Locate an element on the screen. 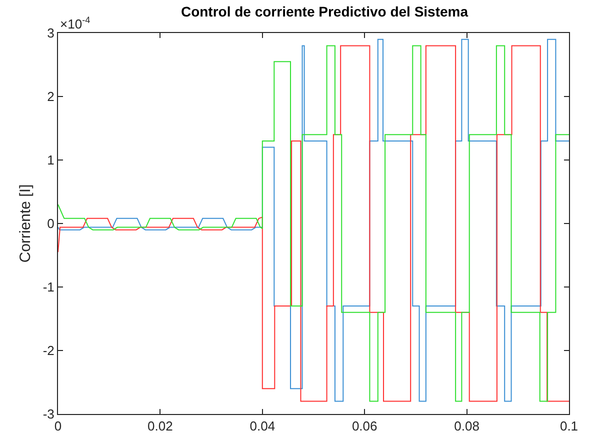 The image size is (590, 446). y-tick-label: -1 is located at coordinates (48, 287).